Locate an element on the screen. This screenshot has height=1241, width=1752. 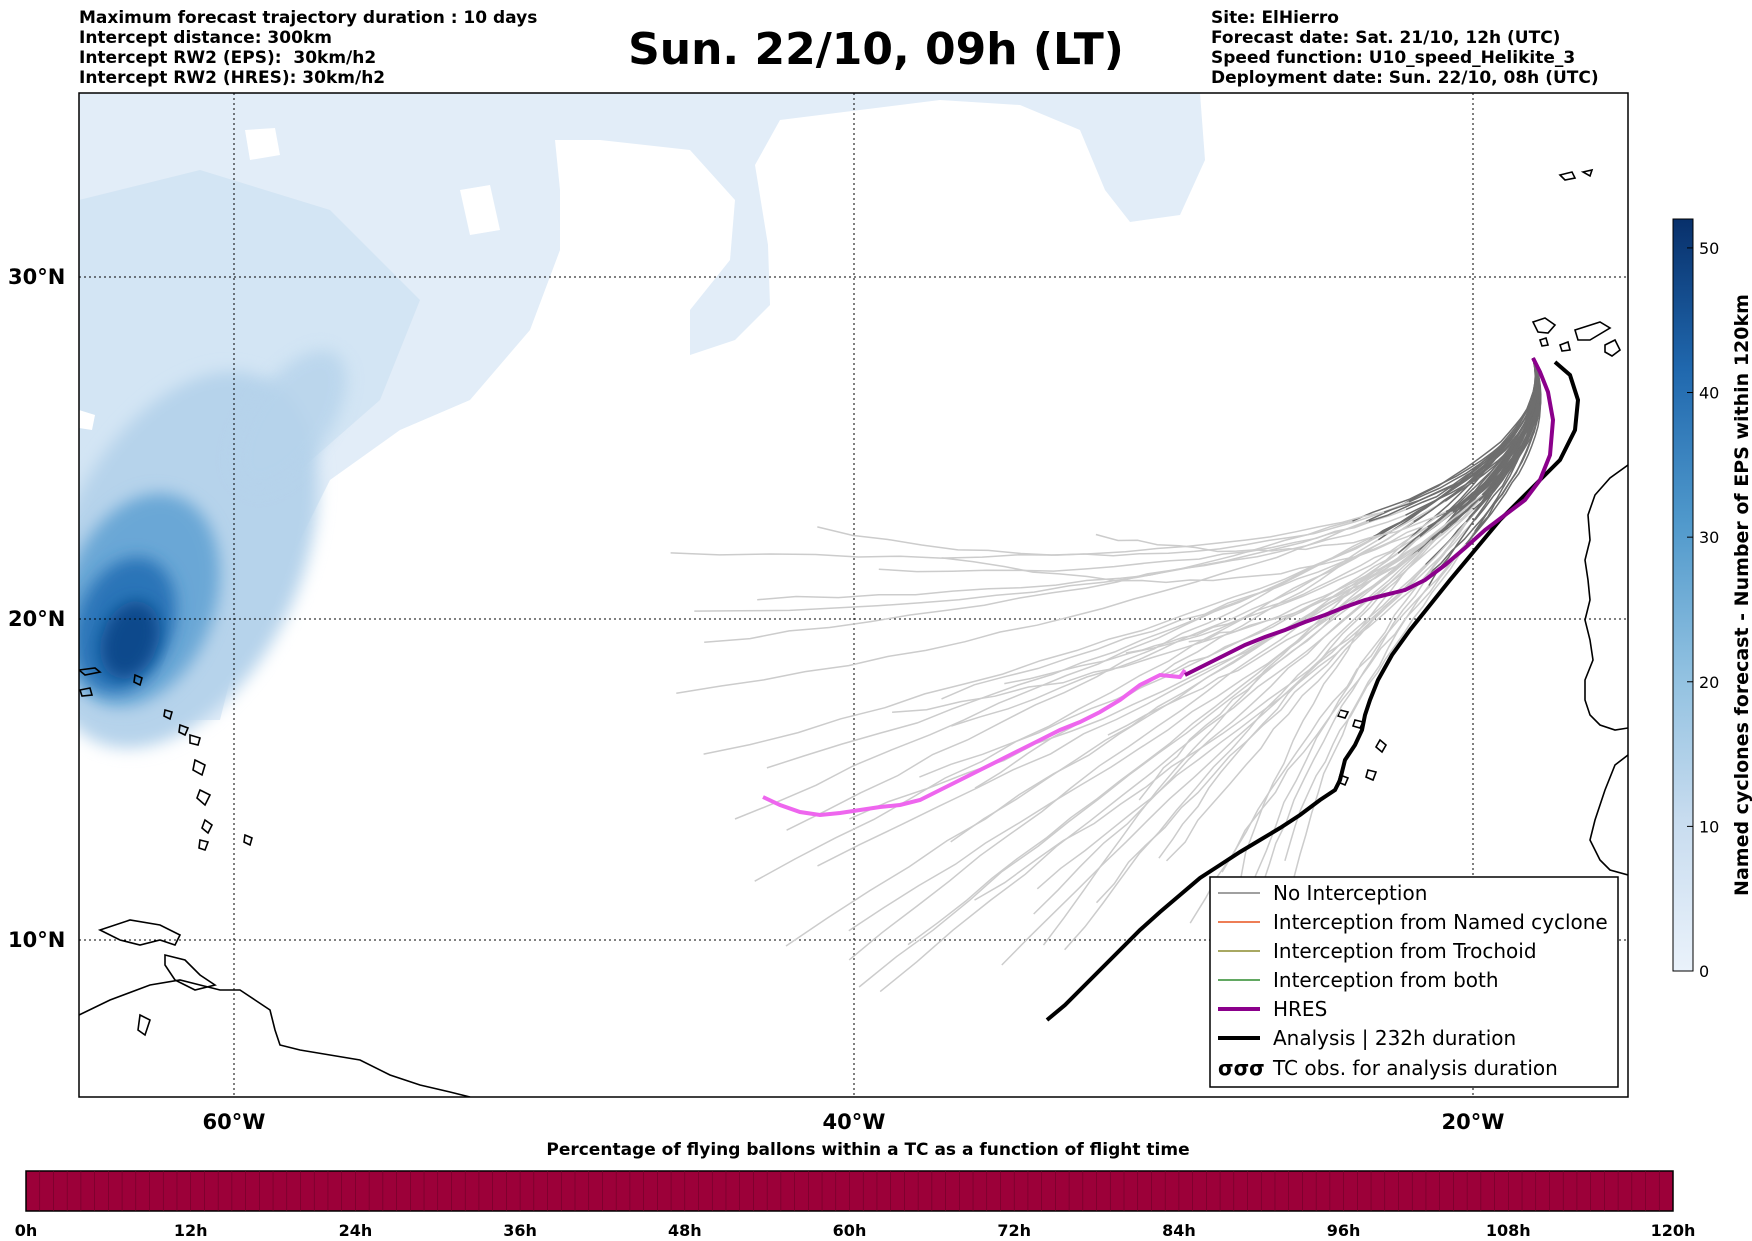
info-line: Speed function: U10_speed_Helikite_3 is located at coordinates (1393, 58).